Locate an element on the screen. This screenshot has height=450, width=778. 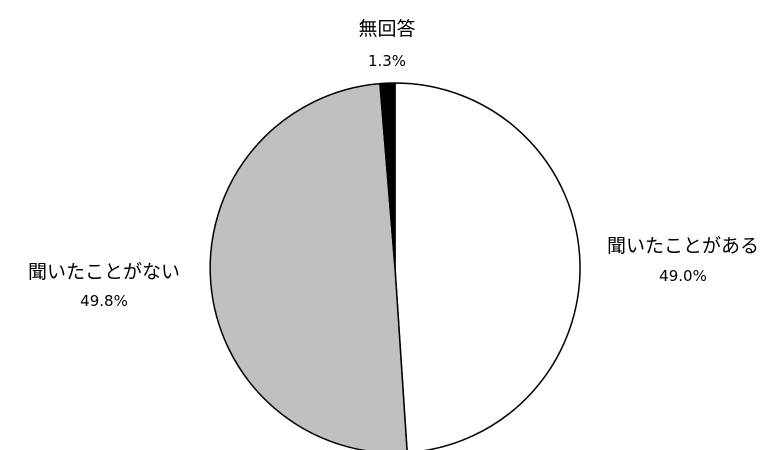
slice-value-heard: 49.0% is located at coordinates (683, 276).